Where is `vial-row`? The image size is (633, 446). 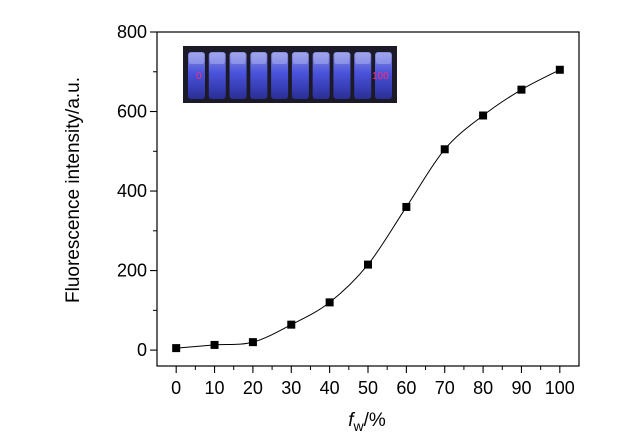 vial-row is located at coordinates (290, 75).